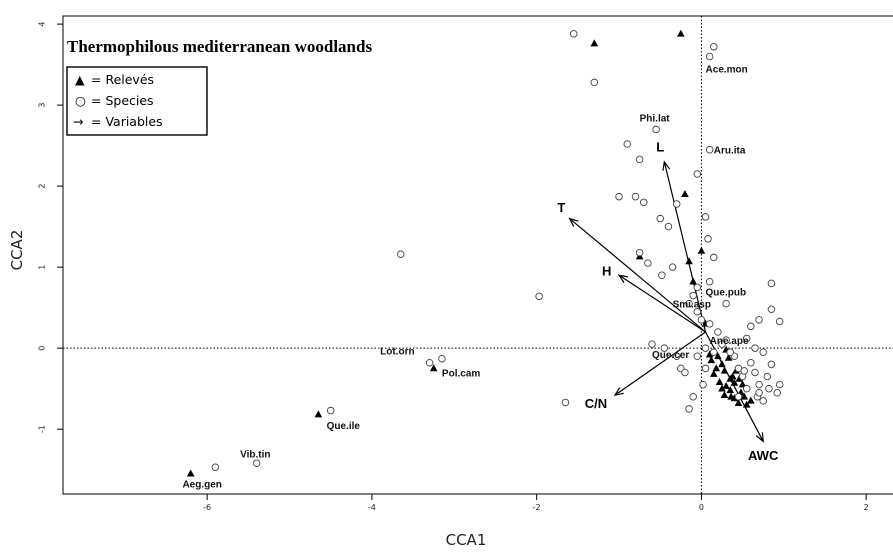 The width and height of the screenshot is (893, 552). What do you see at coordinates (219, 46) in the screenshot?
I see `chart-title: Thermophilous mediterranean woodlands` at bounding box center [219, 46].